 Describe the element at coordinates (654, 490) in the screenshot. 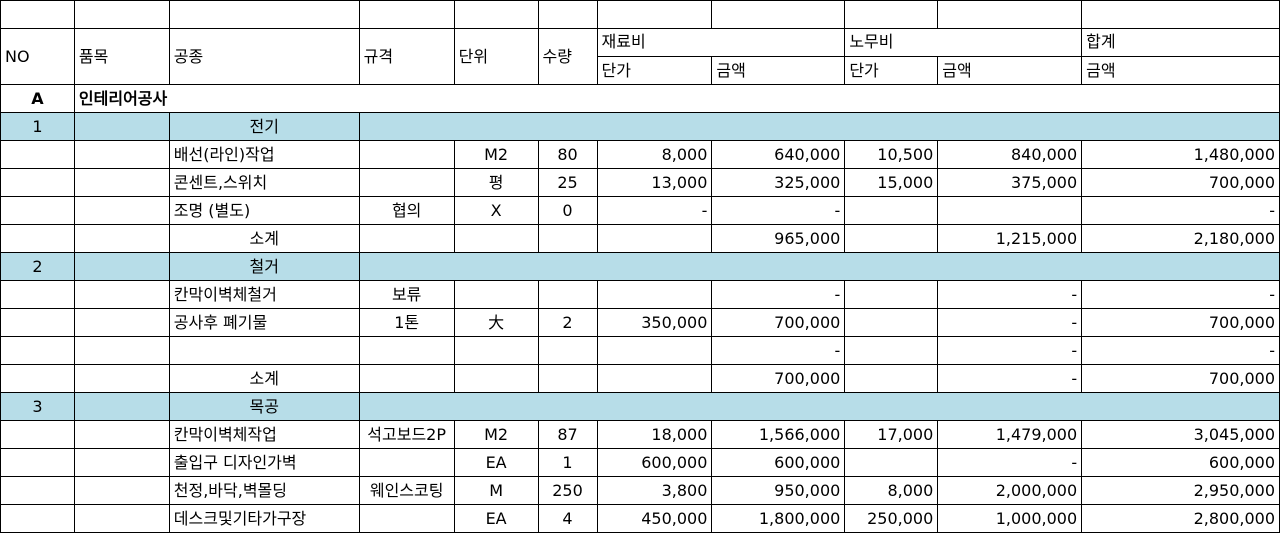

I see `cell-material-unit-price: 3,800` at that location.